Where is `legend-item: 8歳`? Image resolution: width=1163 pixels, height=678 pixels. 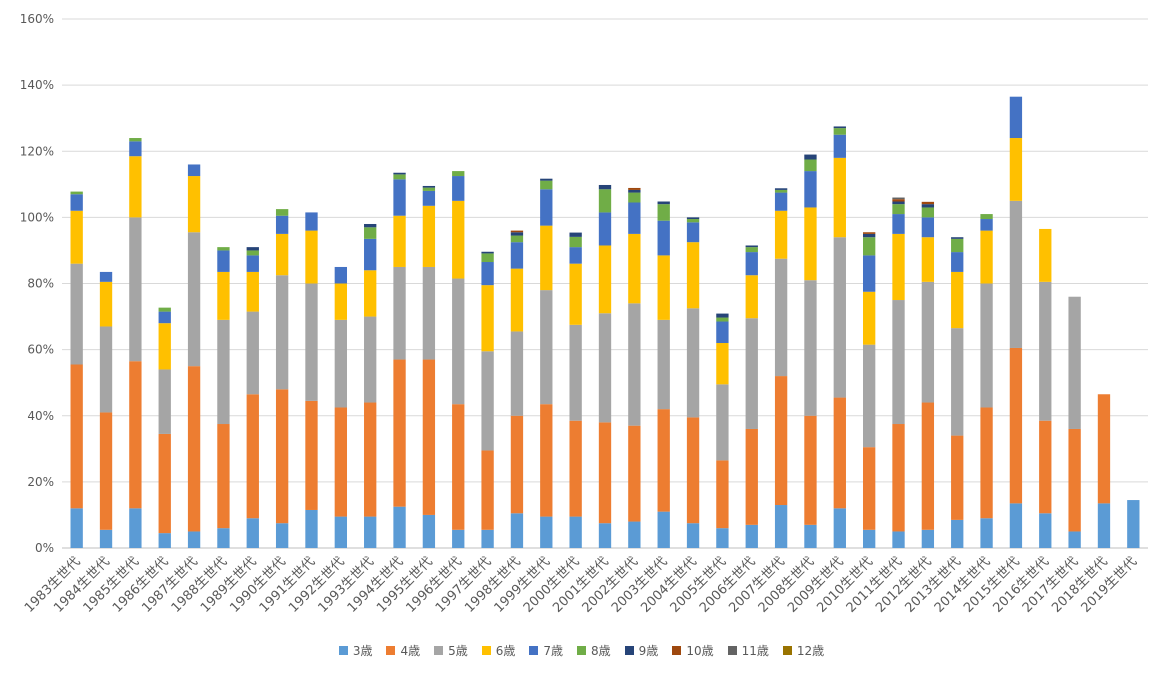
legend-item: 8歳 is located at coordinates (594, 650).